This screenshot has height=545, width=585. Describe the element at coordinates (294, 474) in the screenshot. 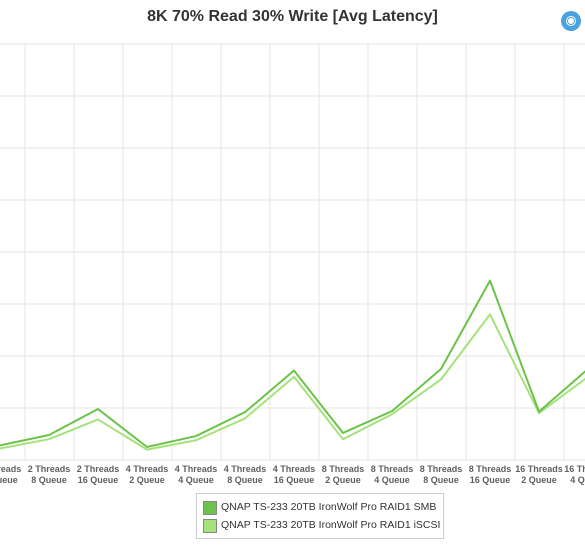

I see `x-tick-label: 4 Threads 16 Queue` at that location.